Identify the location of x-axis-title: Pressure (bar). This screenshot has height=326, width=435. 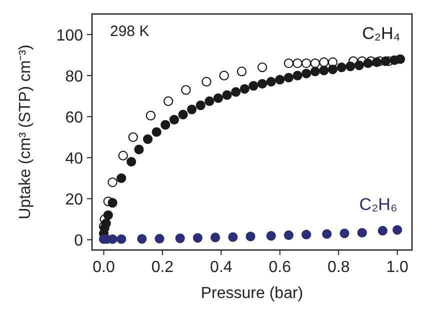
(252, 293).